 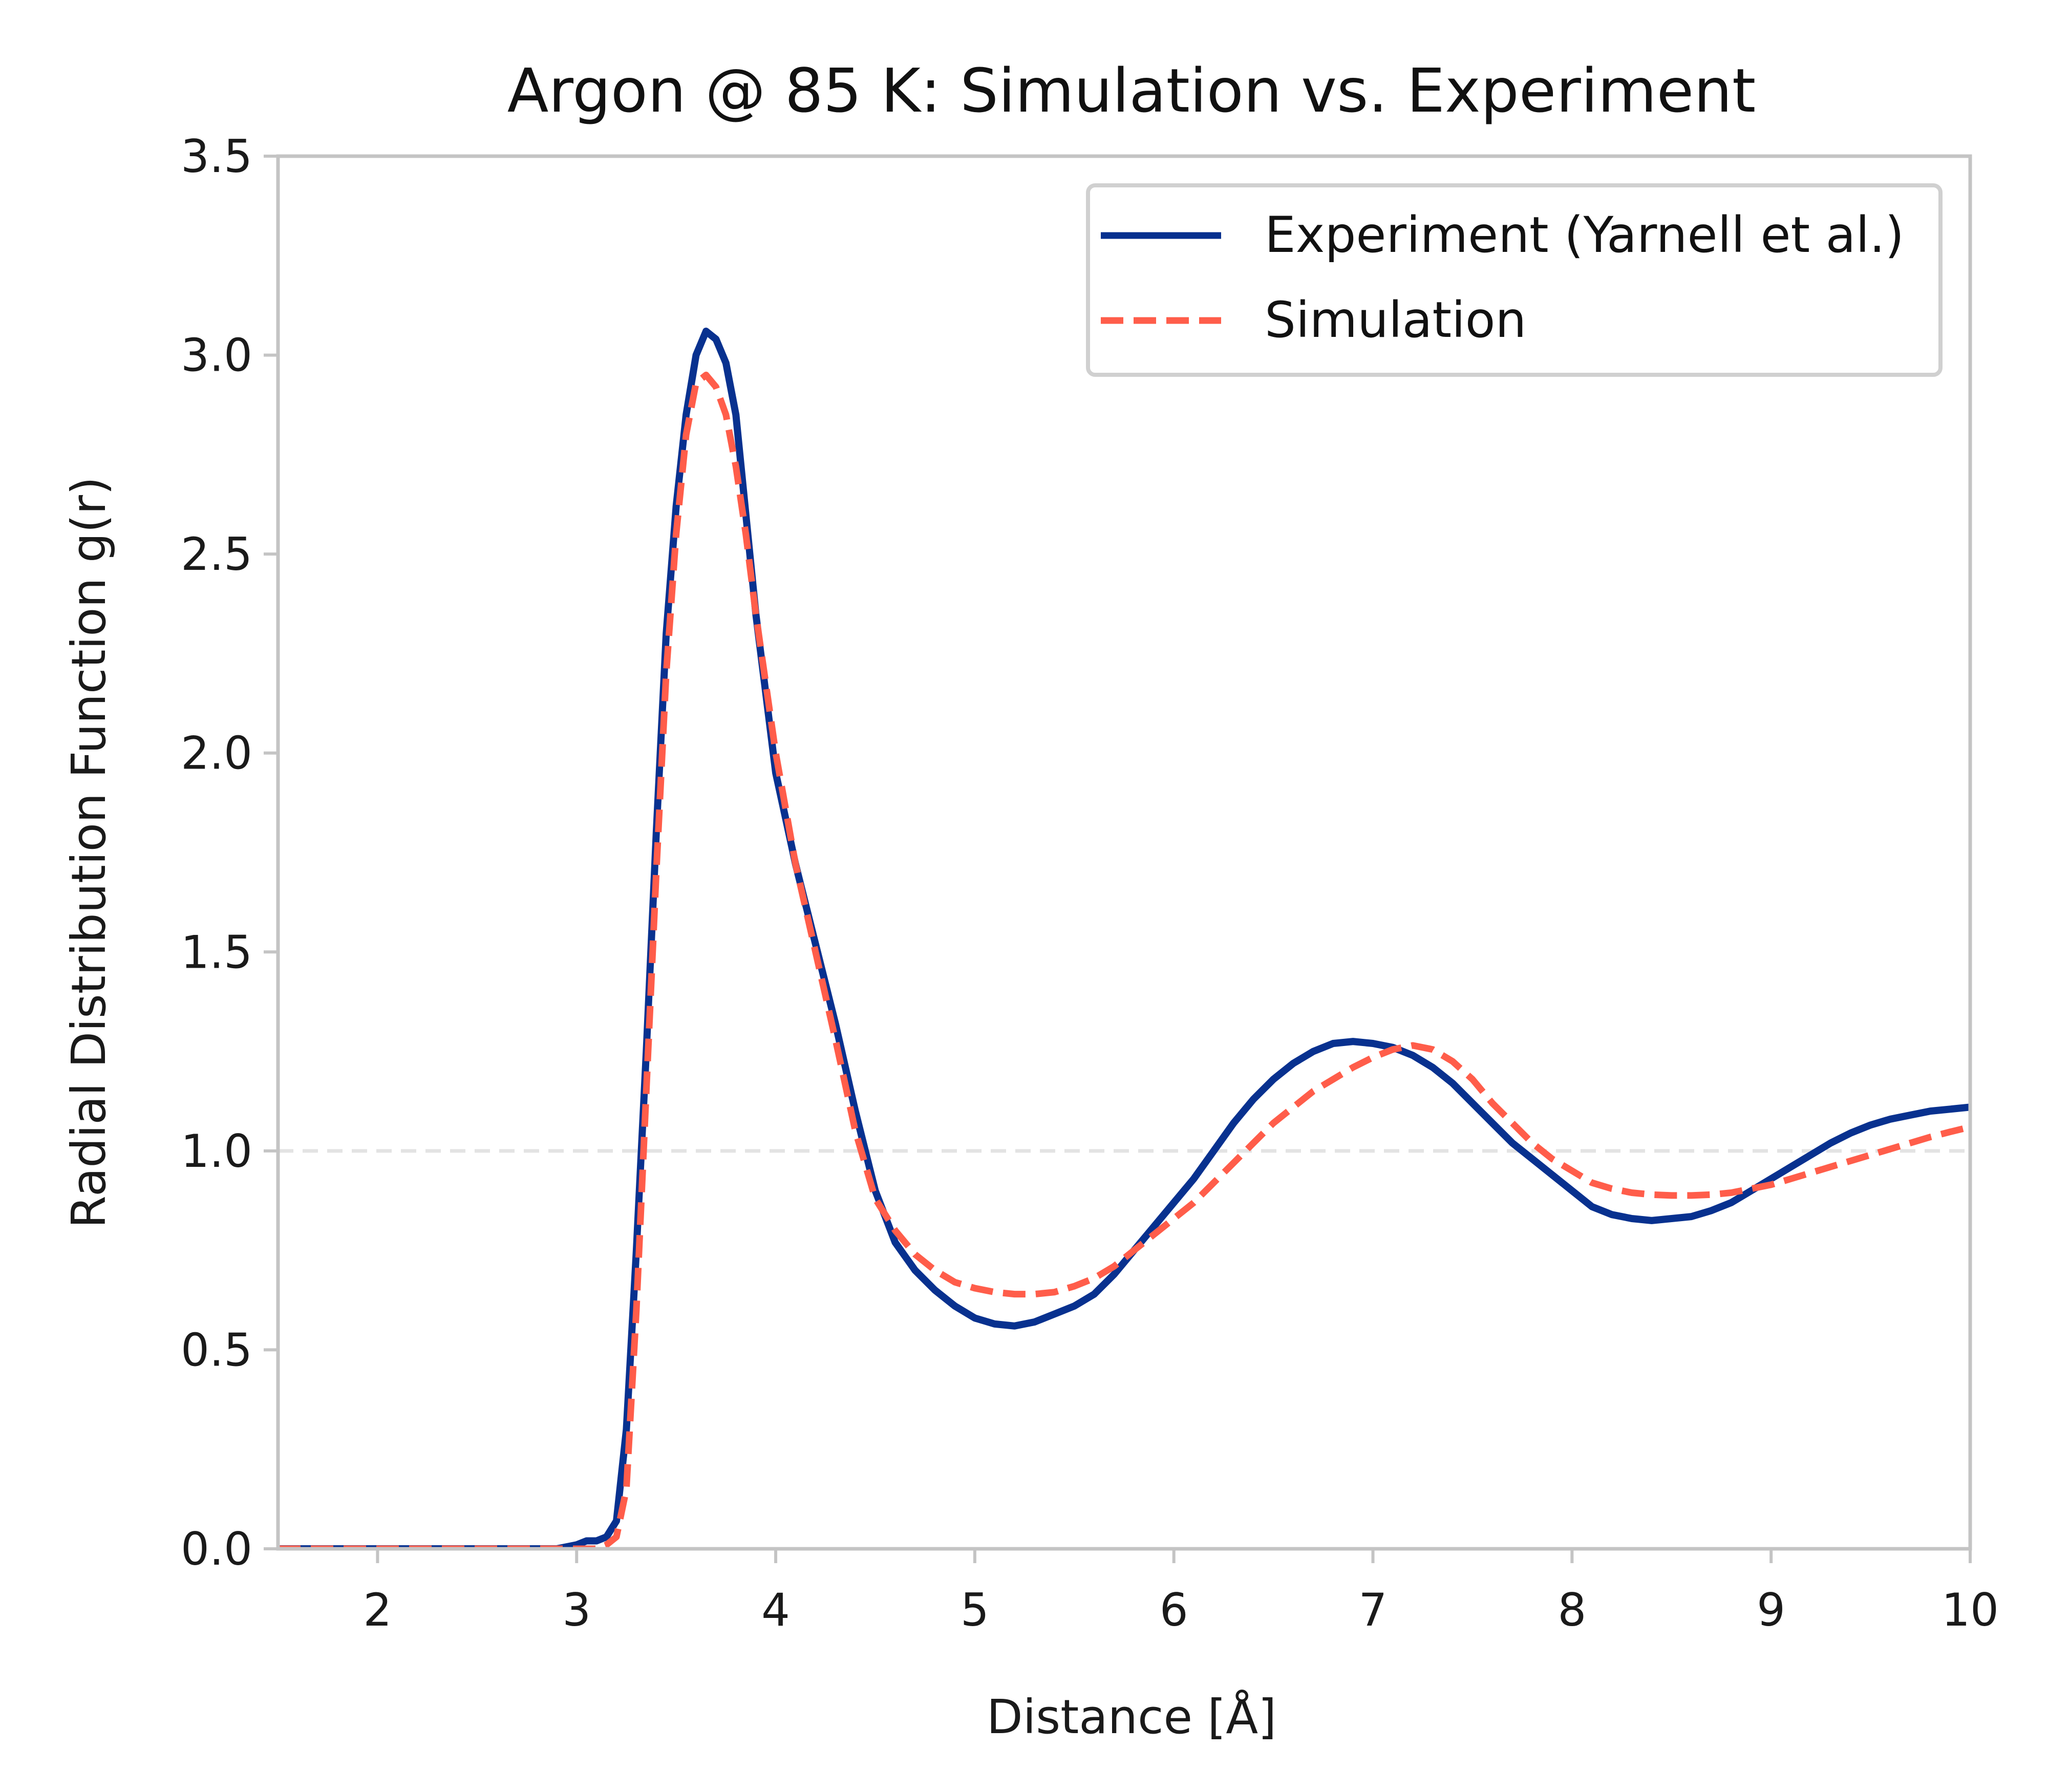 I want to click on y-tick-label: 3.0, so click(x=216, y=355).